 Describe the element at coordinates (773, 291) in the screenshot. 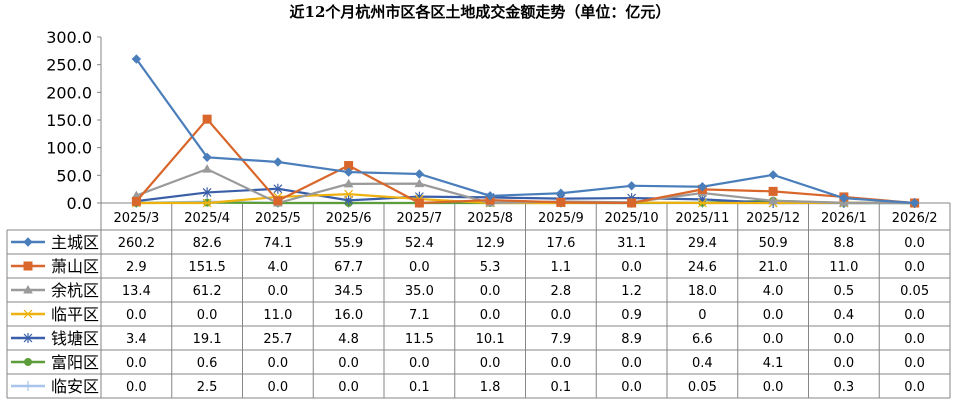

I see `data-label: 4.0` at that location.